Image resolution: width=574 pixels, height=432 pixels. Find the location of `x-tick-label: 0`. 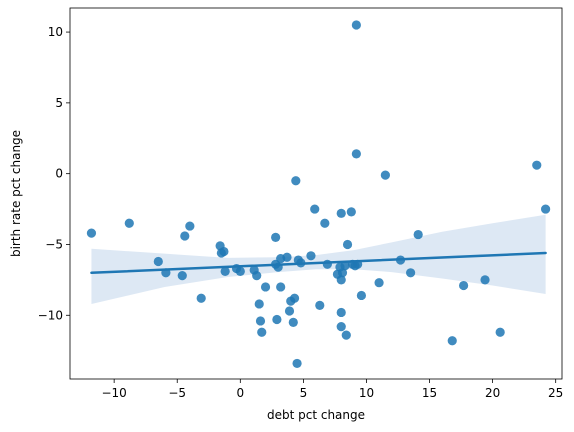

x-tick-label: 0 is located at coordinates (240, 393).